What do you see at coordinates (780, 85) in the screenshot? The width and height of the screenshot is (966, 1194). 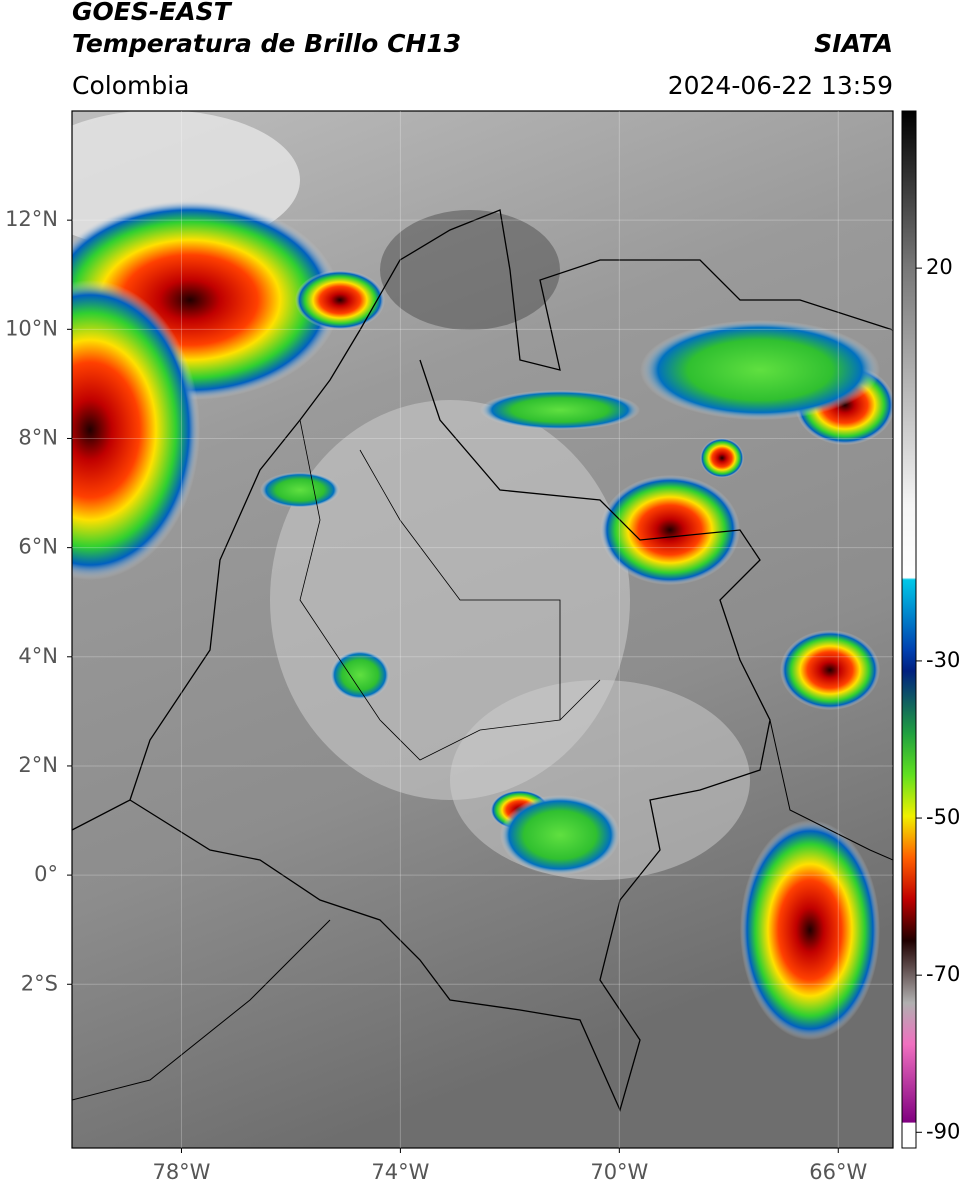 I see `datetime: 2024-06-22 13:59` at bounding box center [780, 85].